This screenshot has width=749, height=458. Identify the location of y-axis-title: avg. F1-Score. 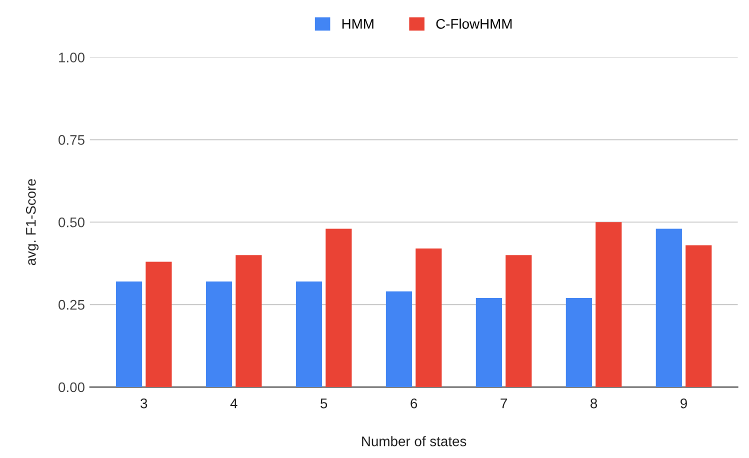
(32, 222).